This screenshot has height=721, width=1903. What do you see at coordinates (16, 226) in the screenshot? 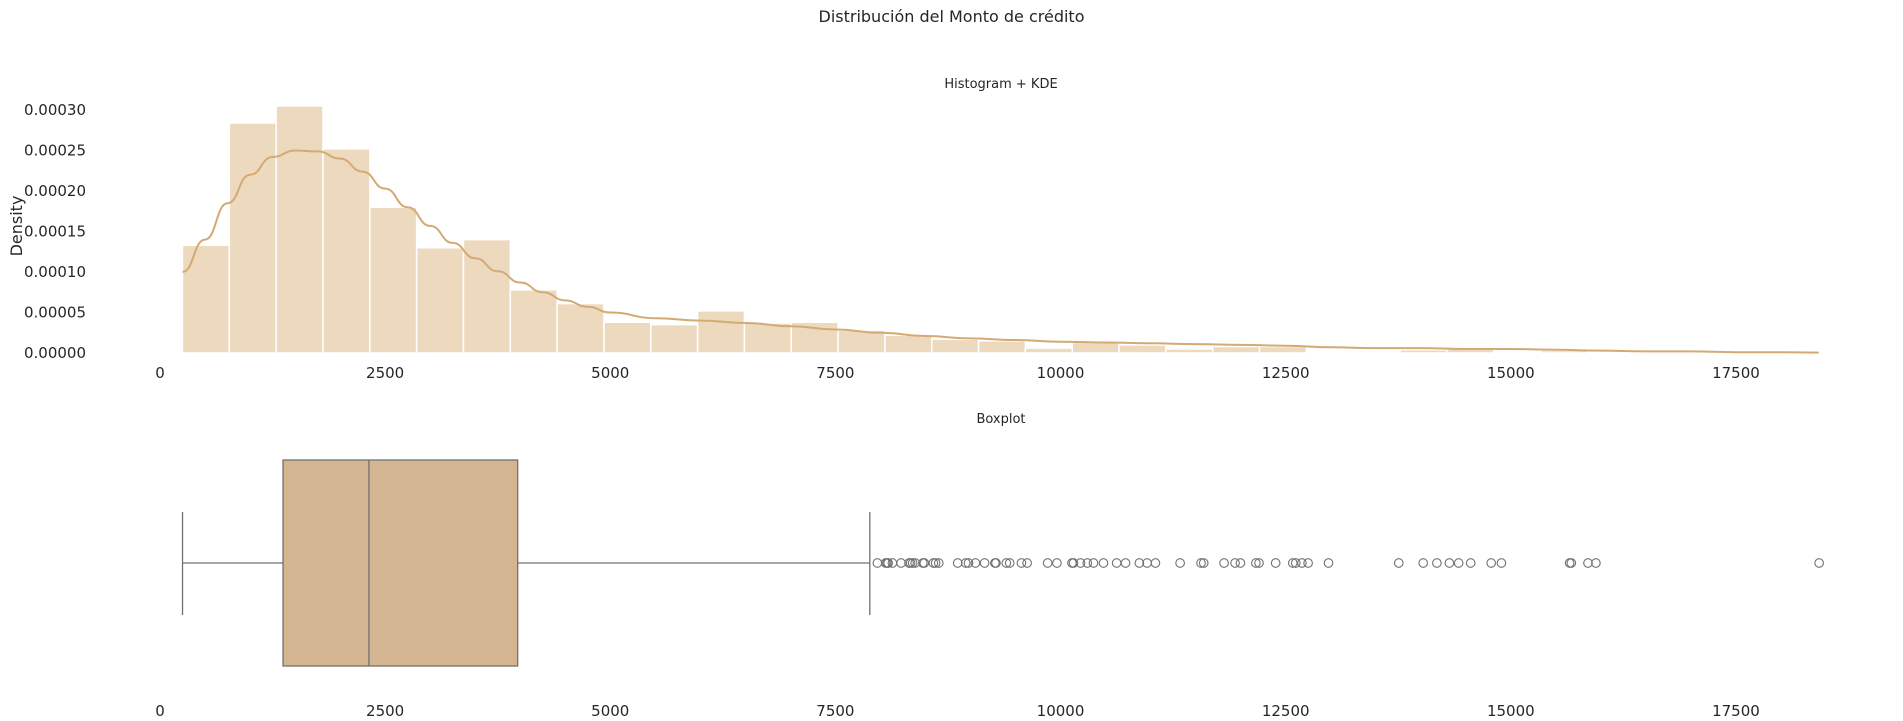
I see `histogram-ylabel: Density` at bounding box center [16, 226].